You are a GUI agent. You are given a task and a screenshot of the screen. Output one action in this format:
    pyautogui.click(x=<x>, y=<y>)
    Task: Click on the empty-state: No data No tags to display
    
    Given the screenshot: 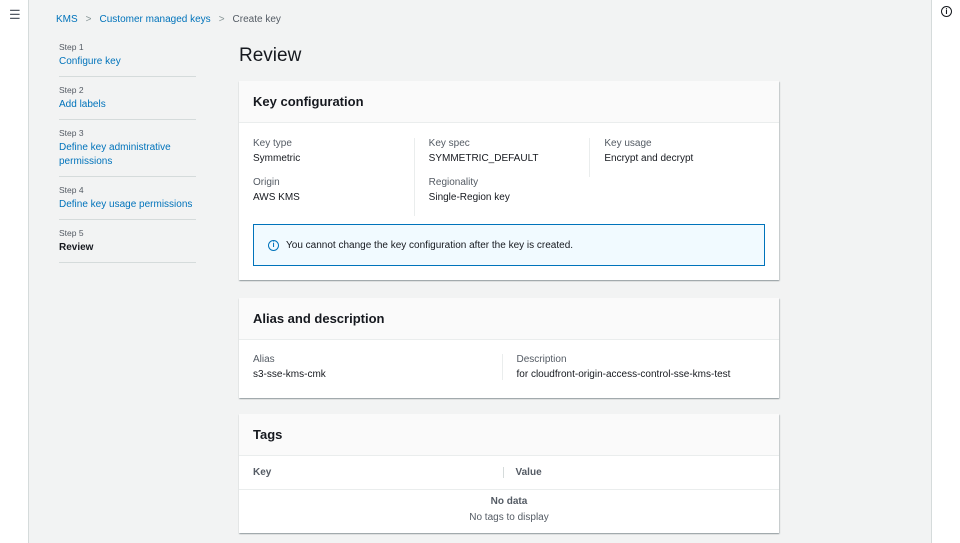 What is the action you would take?
    pyautogui.click(x=509, y=511)
    